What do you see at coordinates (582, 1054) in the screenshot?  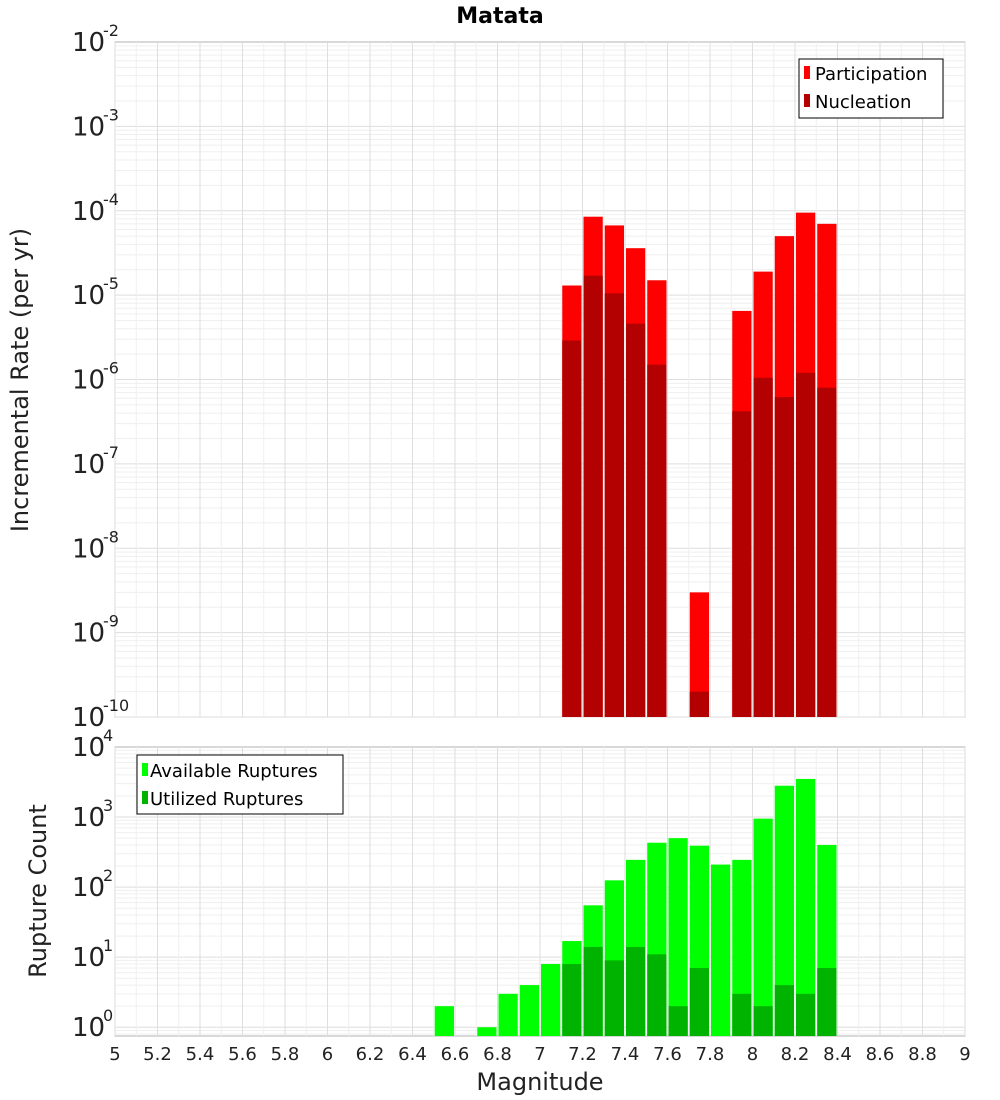 I see `x-tick-label: 7.2` at bounding box center [582, 1054].